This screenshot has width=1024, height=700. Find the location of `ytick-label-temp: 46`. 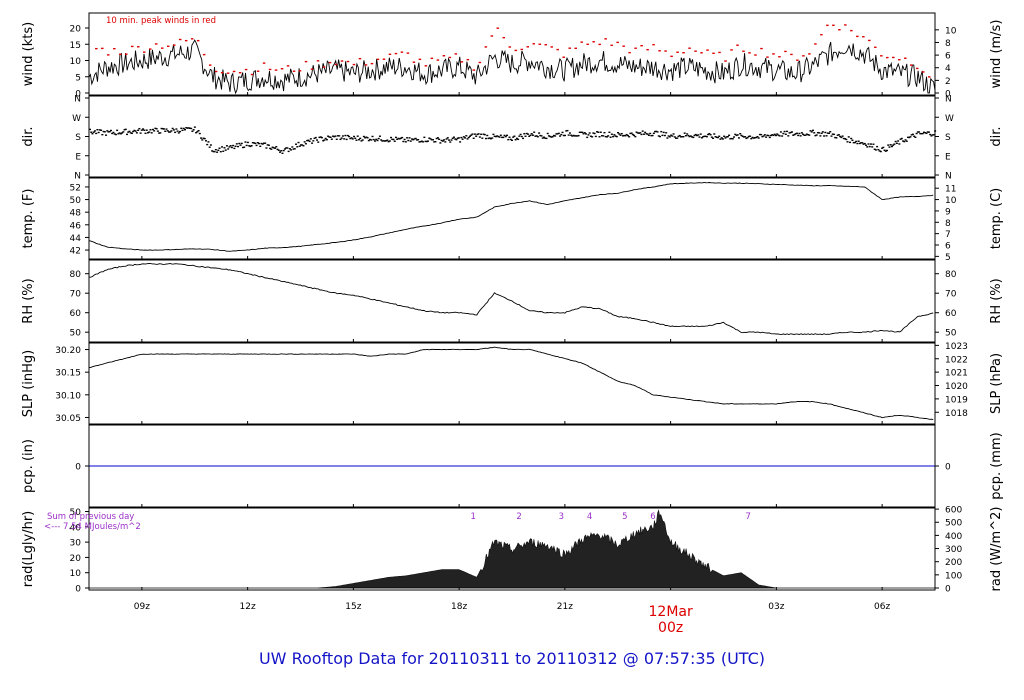

ytick-label-temp: 46 is located at coordinates (76, 226).